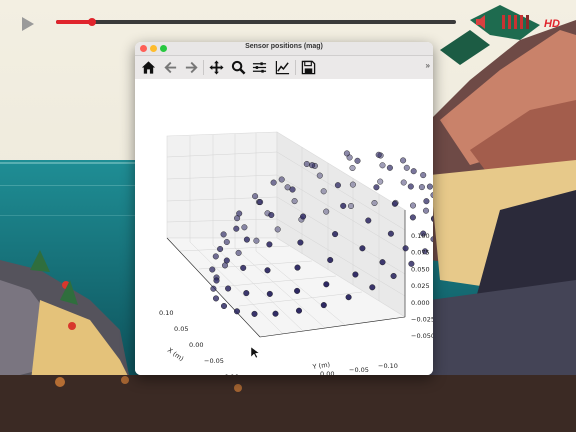 Image resolution: width=576 pixels, height=432 pixels. I want to click on volume-level-icon, so click(515, 22).